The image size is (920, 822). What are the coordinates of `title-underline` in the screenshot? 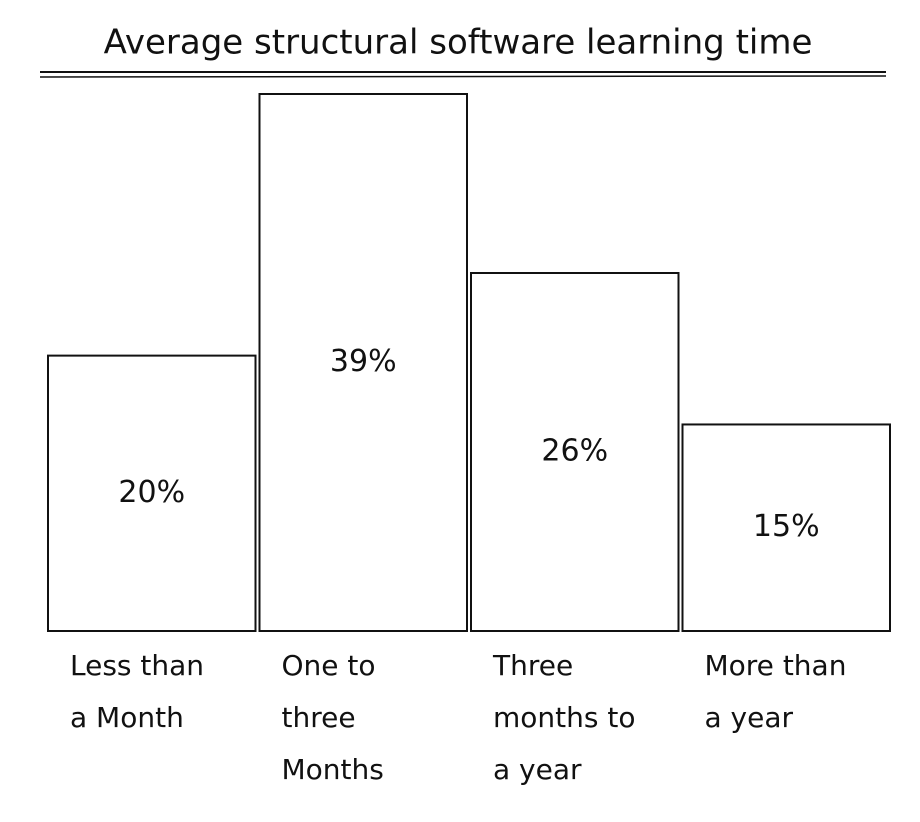 It's located at (463, 76).